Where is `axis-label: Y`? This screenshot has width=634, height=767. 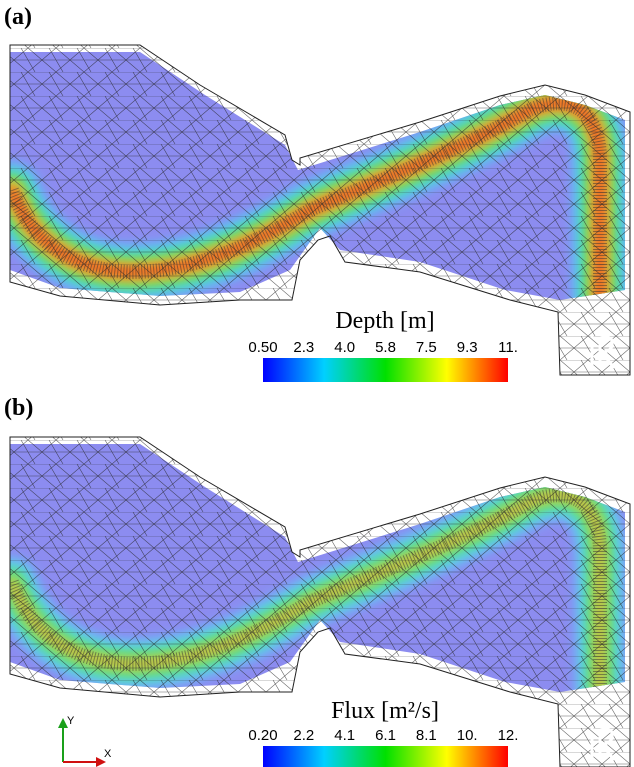 axis-label: Y is located at coordinates (71, 721).